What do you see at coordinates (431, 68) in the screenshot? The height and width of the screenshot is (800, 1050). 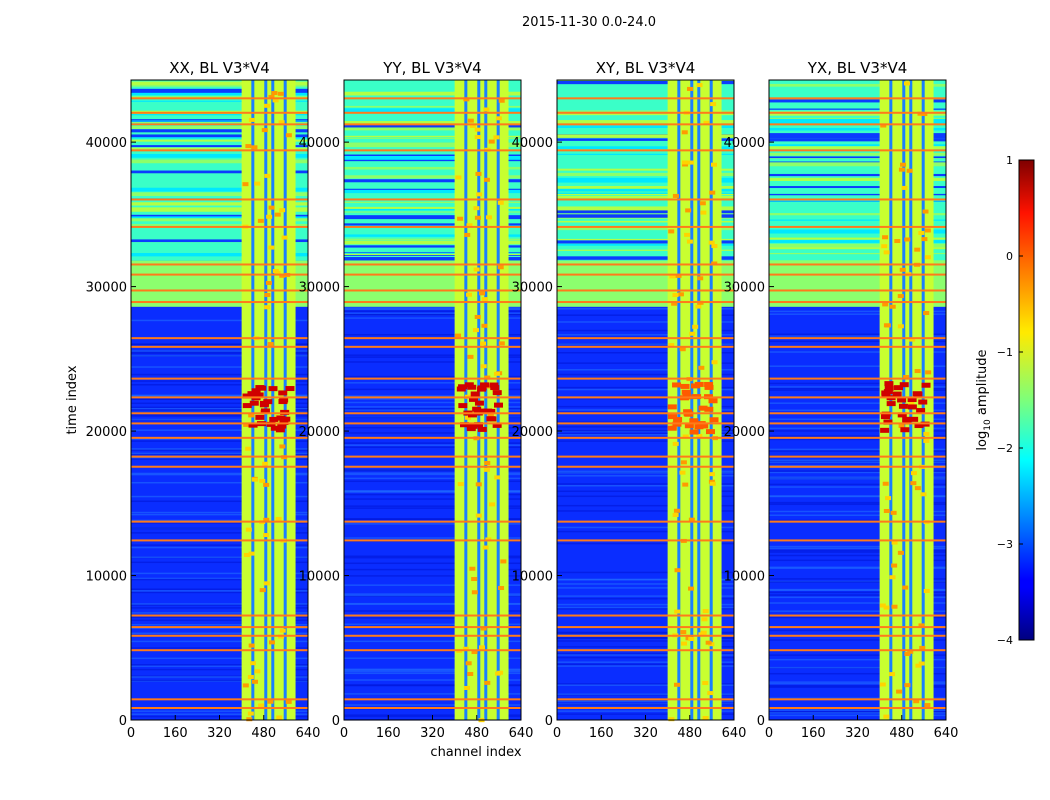 I see `panel-title: YY, BL V3*V4` at bounding box center [431, 68].